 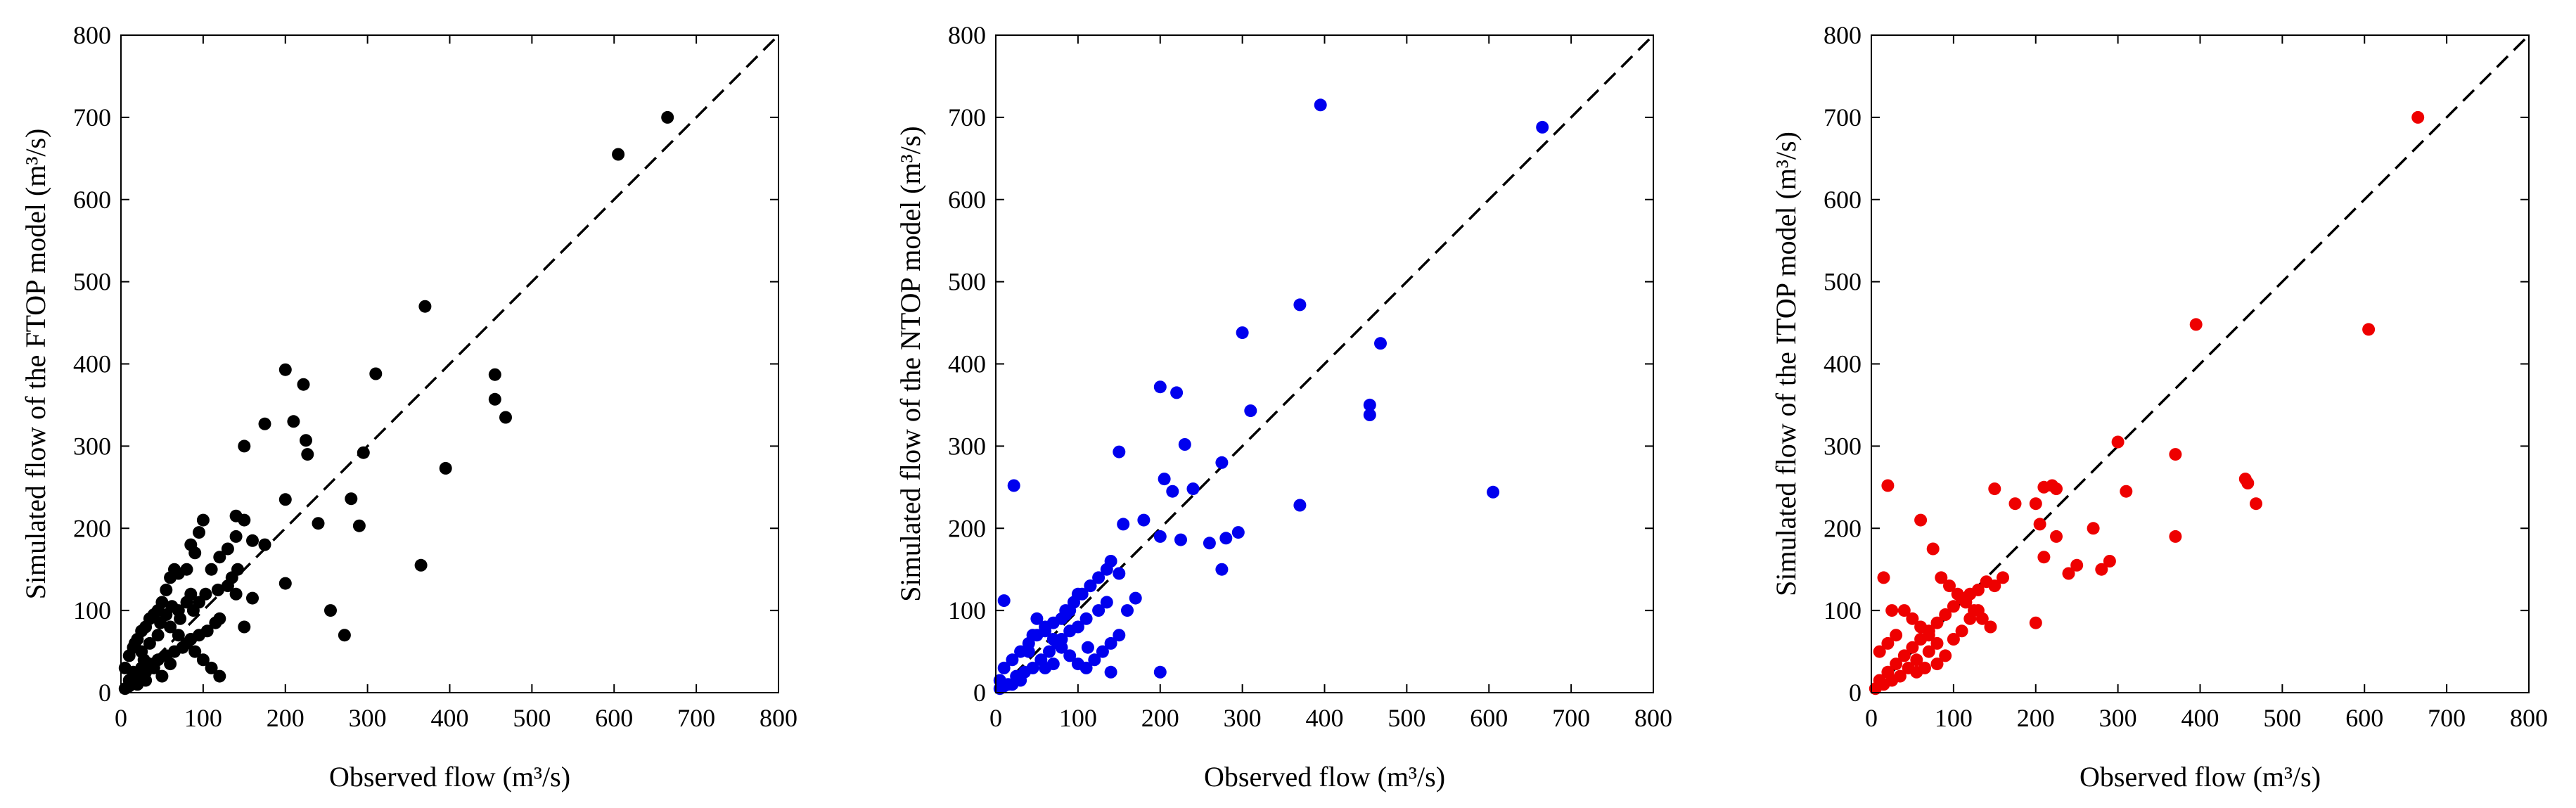 What do you see at coordinates (1489, 718) in the screenshot?
I see `x-tick-label: 600` at bounding box center [1489, 718].